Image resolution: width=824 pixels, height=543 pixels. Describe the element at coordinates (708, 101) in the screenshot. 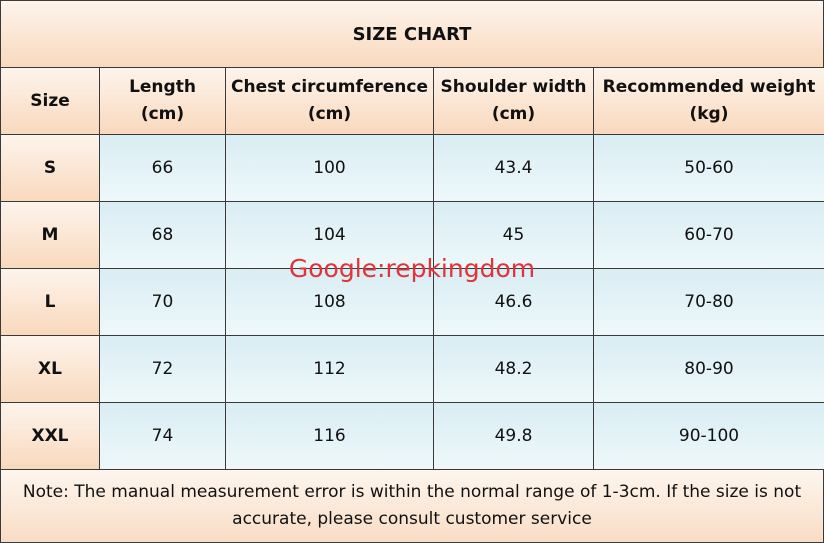

I see `header-cell: Recommended weight (kg)` at that location.